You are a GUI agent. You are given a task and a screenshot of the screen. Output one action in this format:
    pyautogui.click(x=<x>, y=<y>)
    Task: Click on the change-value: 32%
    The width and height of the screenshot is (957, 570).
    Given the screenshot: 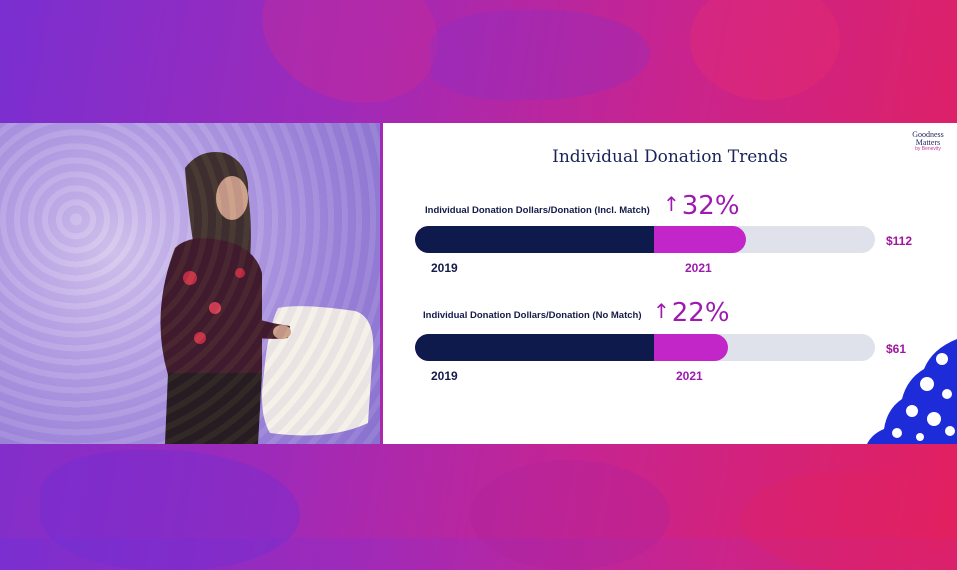 What is the action you would take?
    pyautogui.click(x=710, y=206)
    